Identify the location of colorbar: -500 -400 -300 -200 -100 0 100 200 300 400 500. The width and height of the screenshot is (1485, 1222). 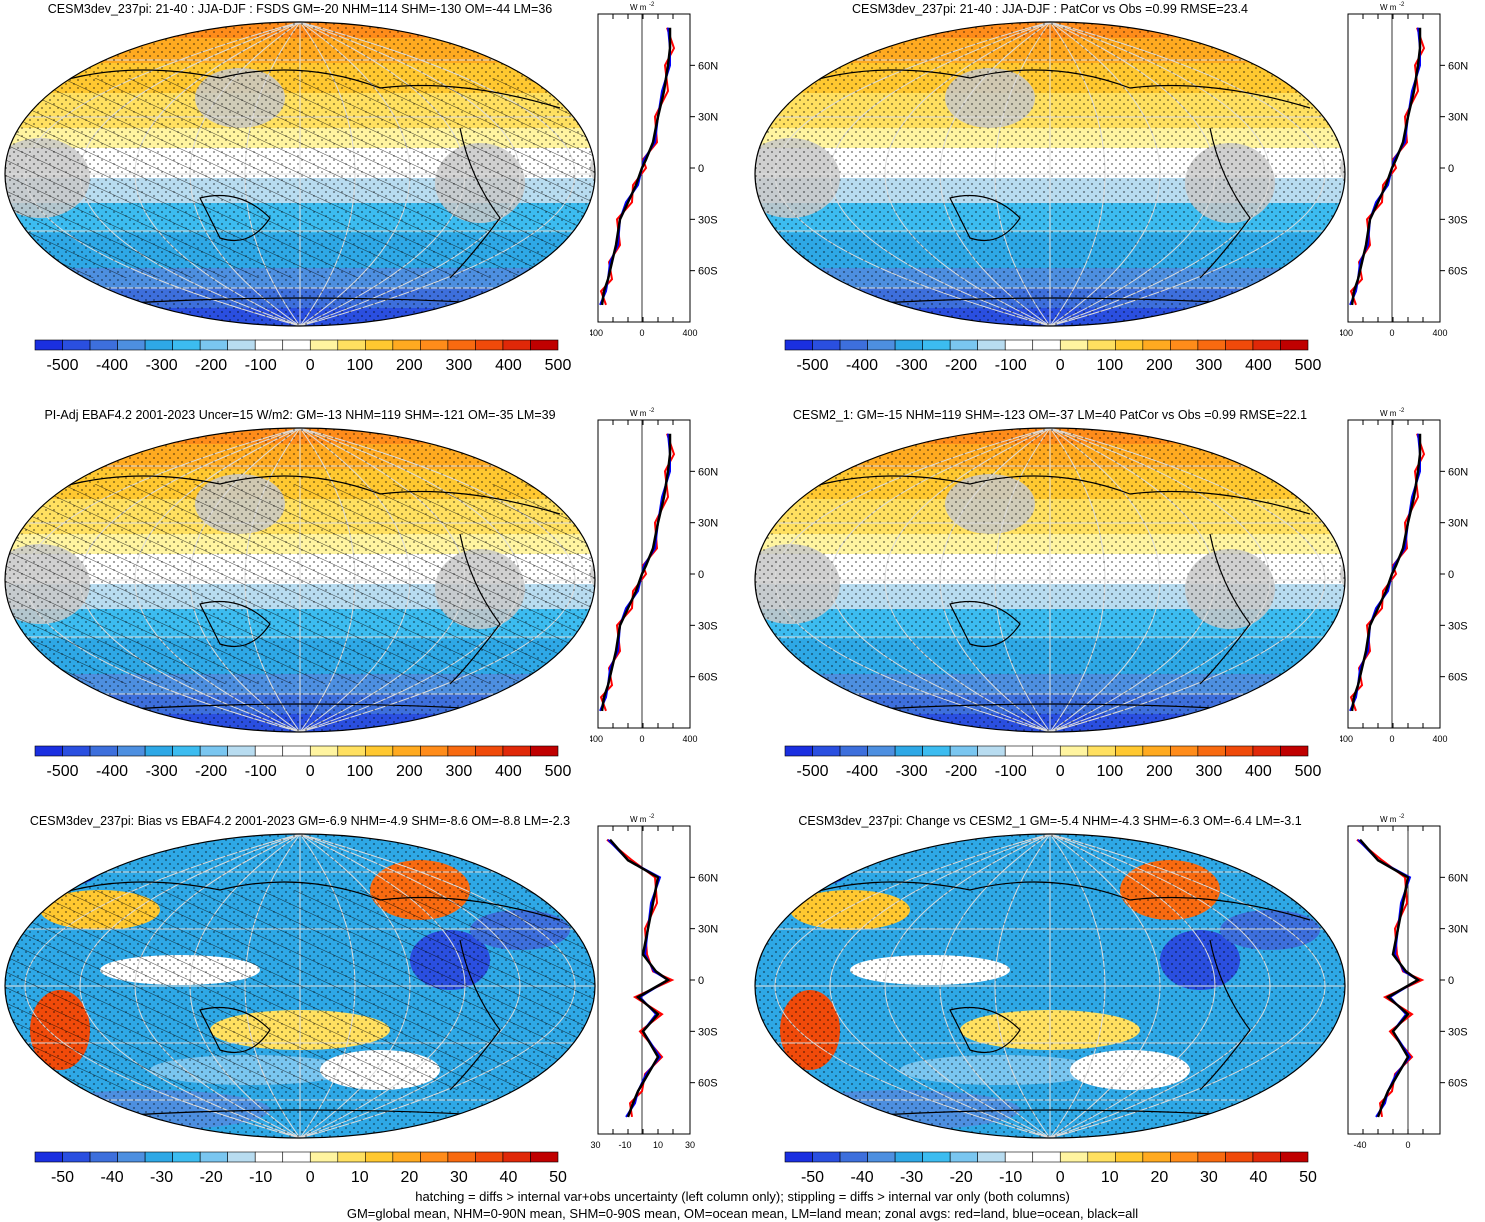
(303, 356).